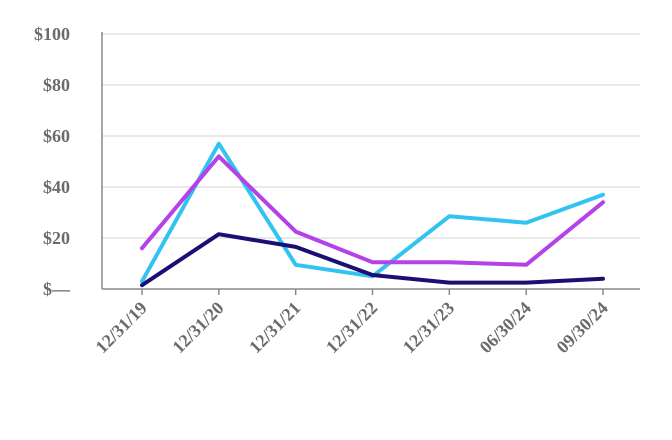 Image resolution: width=672 pixels, height=440 pixels. Describe the element at coordinates (56, 187) in the screenshot. I see `y-tick-label: $40` at that location.